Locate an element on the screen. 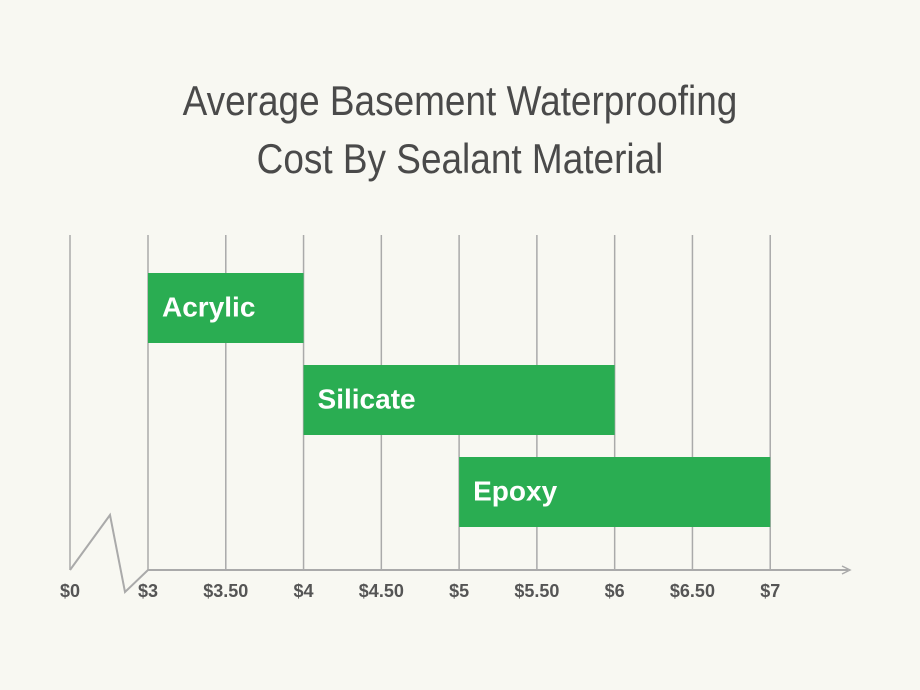 The image size is (920, 690). x-tick-label: $4.50 is located at coordinates (381, 591).